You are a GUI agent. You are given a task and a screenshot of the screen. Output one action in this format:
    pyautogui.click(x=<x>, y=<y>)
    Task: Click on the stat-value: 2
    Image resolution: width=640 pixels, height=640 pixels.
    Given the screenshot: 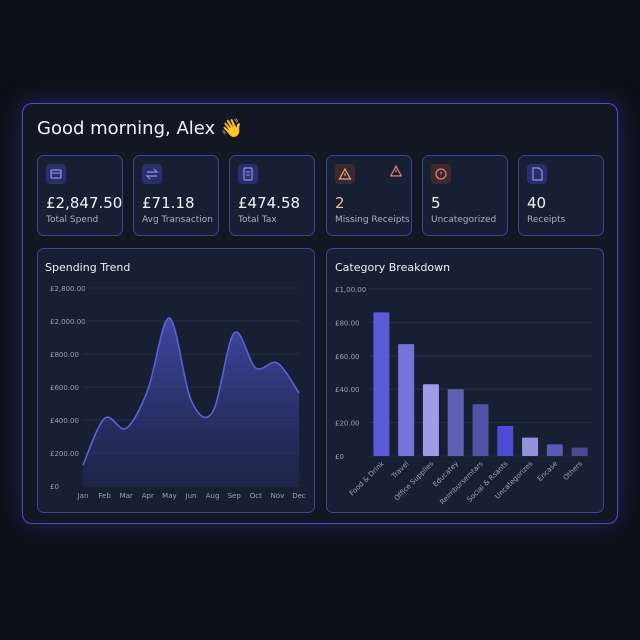 What is the action you would take?
    pyautogui.click(x=340, y=203)
    